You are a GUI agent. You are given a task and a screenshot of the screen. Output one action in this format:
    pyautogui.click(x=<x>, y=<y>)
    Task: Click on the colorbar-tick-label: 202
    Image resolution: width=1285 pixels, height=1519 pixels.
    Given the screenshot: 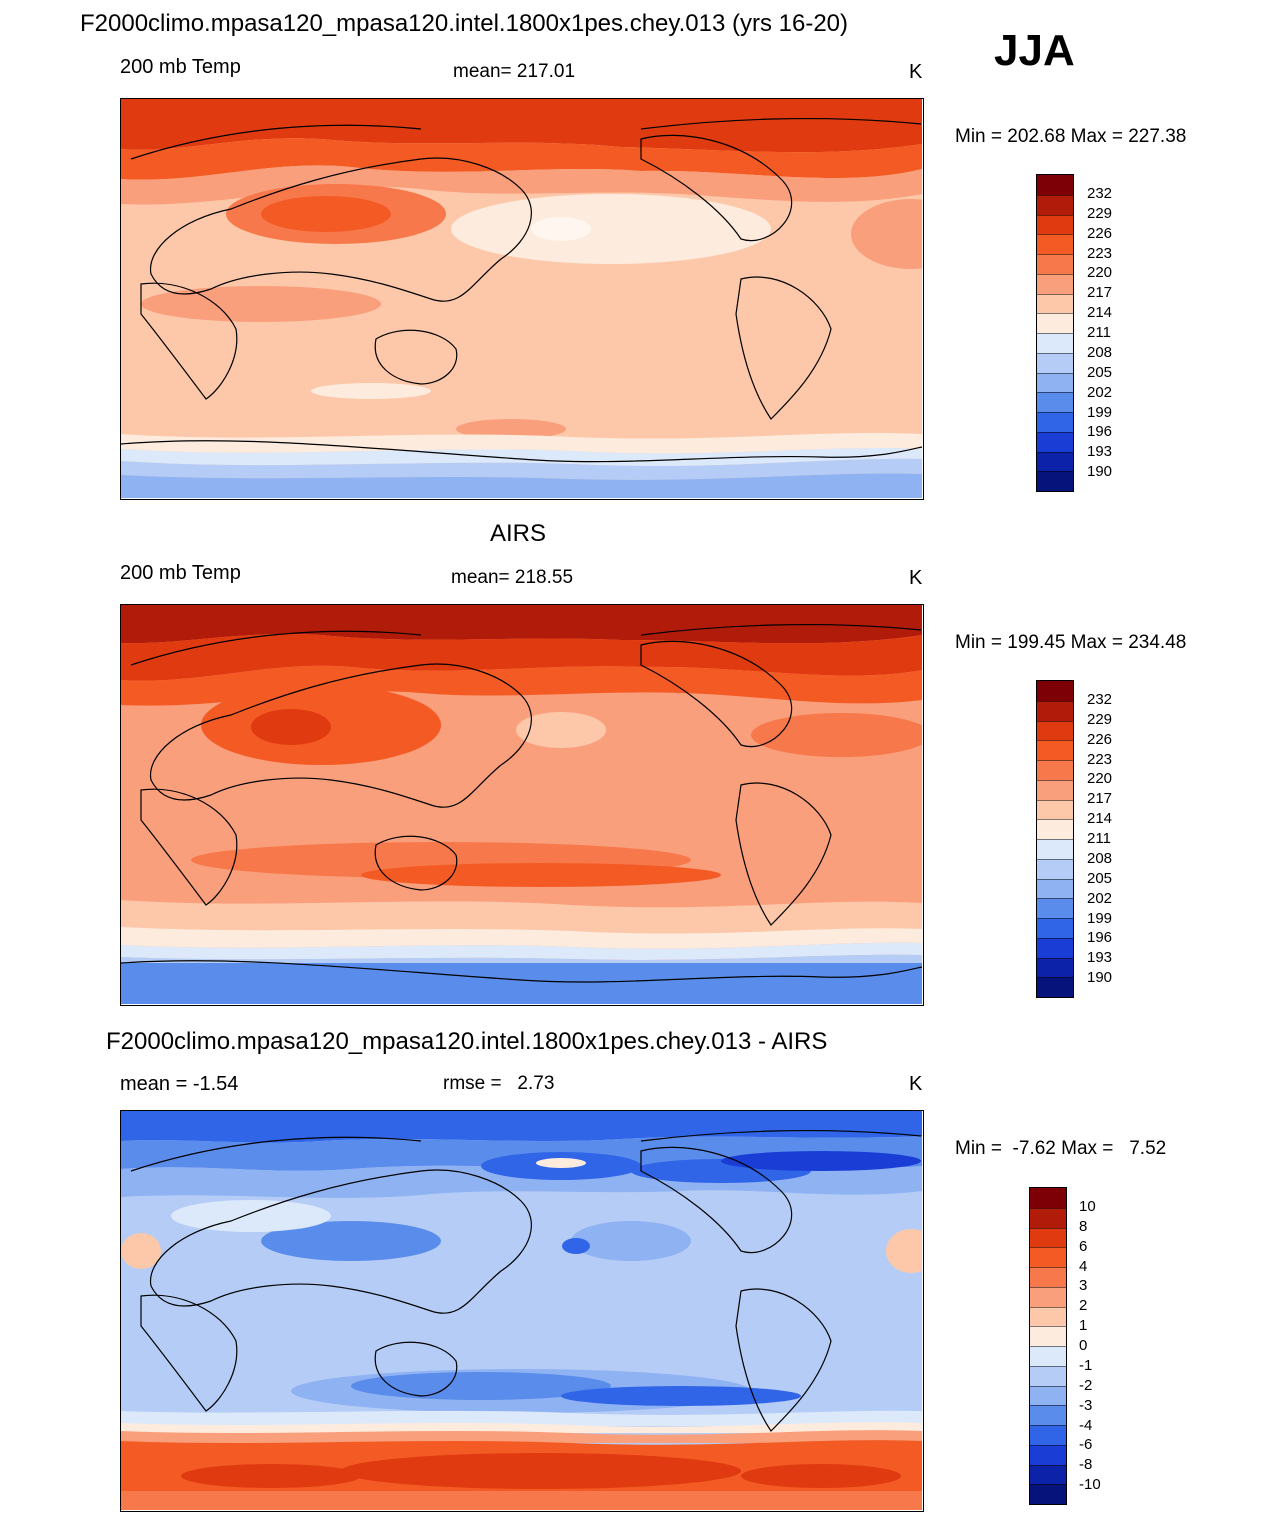 What is the action you would take?
    pyautogui.click(x=1100, y=898)
    